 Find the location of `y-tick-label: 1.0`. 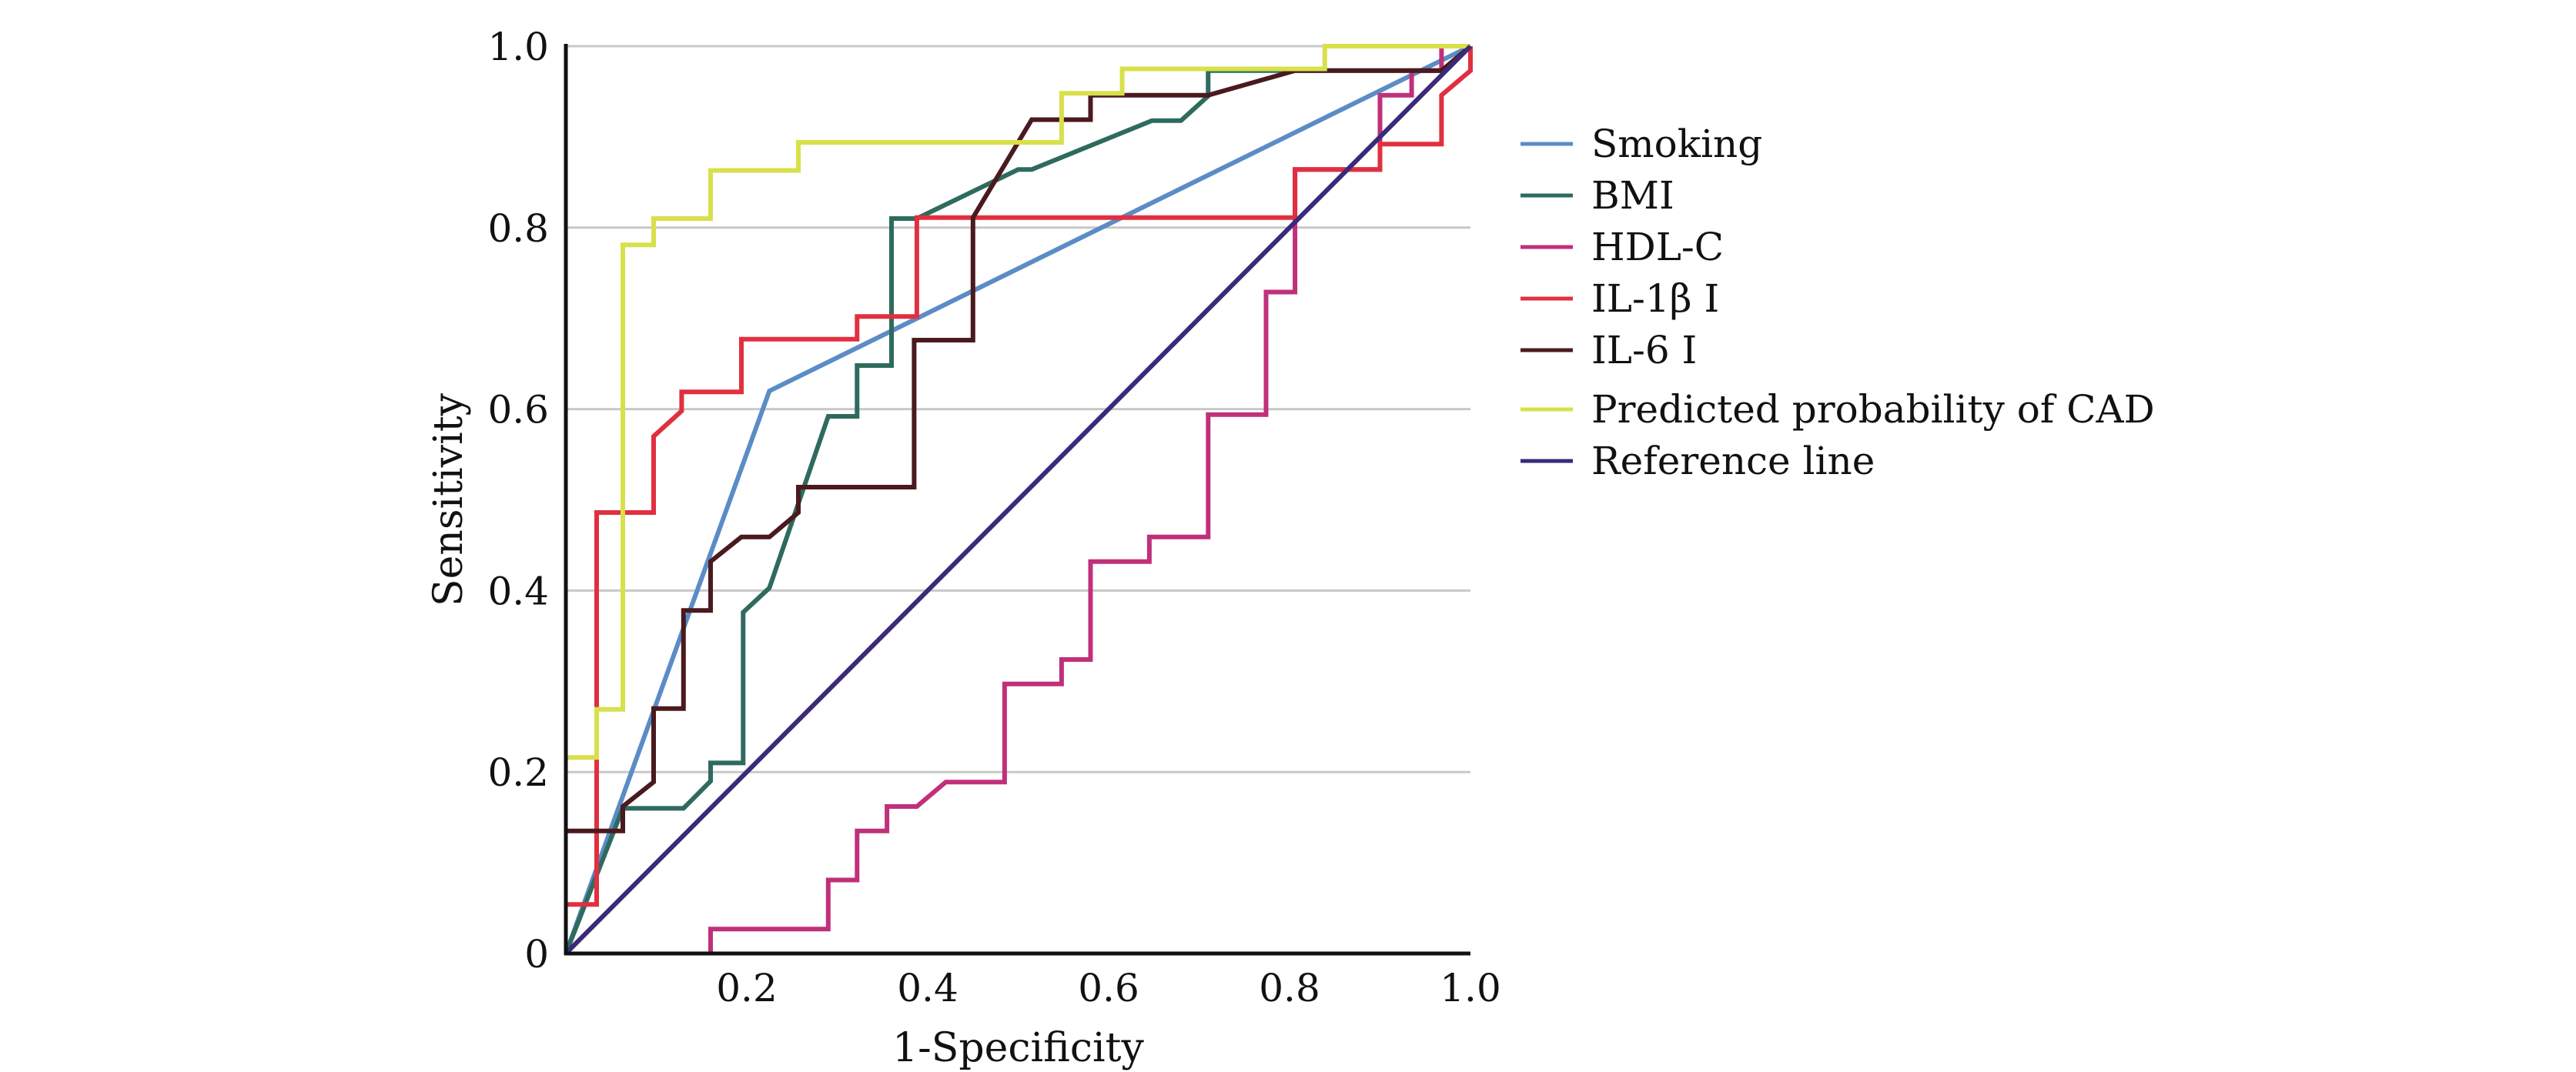

y-tick-label: 1.0 is located at coordinates (518, 47).